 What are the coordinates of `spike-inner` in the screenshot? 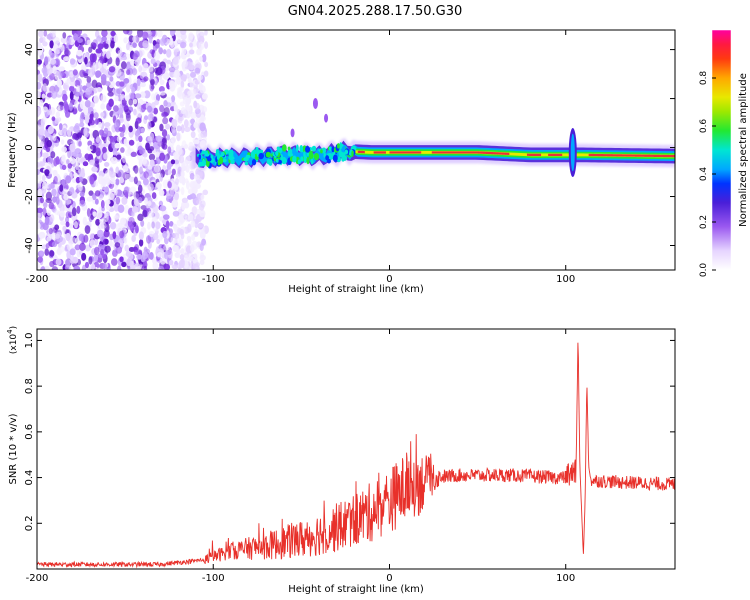 It's located at (572, 152).